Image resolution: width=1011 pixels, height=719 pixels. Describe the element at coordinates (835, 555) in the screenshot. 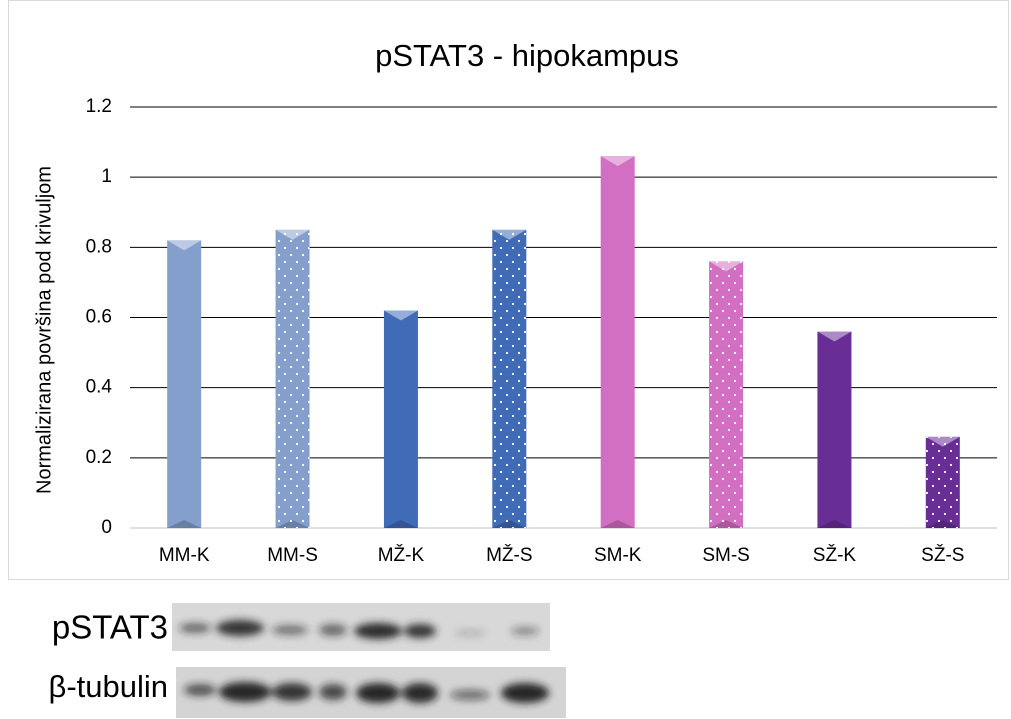

I see `x-tick-label: SŽ-K` at that location.